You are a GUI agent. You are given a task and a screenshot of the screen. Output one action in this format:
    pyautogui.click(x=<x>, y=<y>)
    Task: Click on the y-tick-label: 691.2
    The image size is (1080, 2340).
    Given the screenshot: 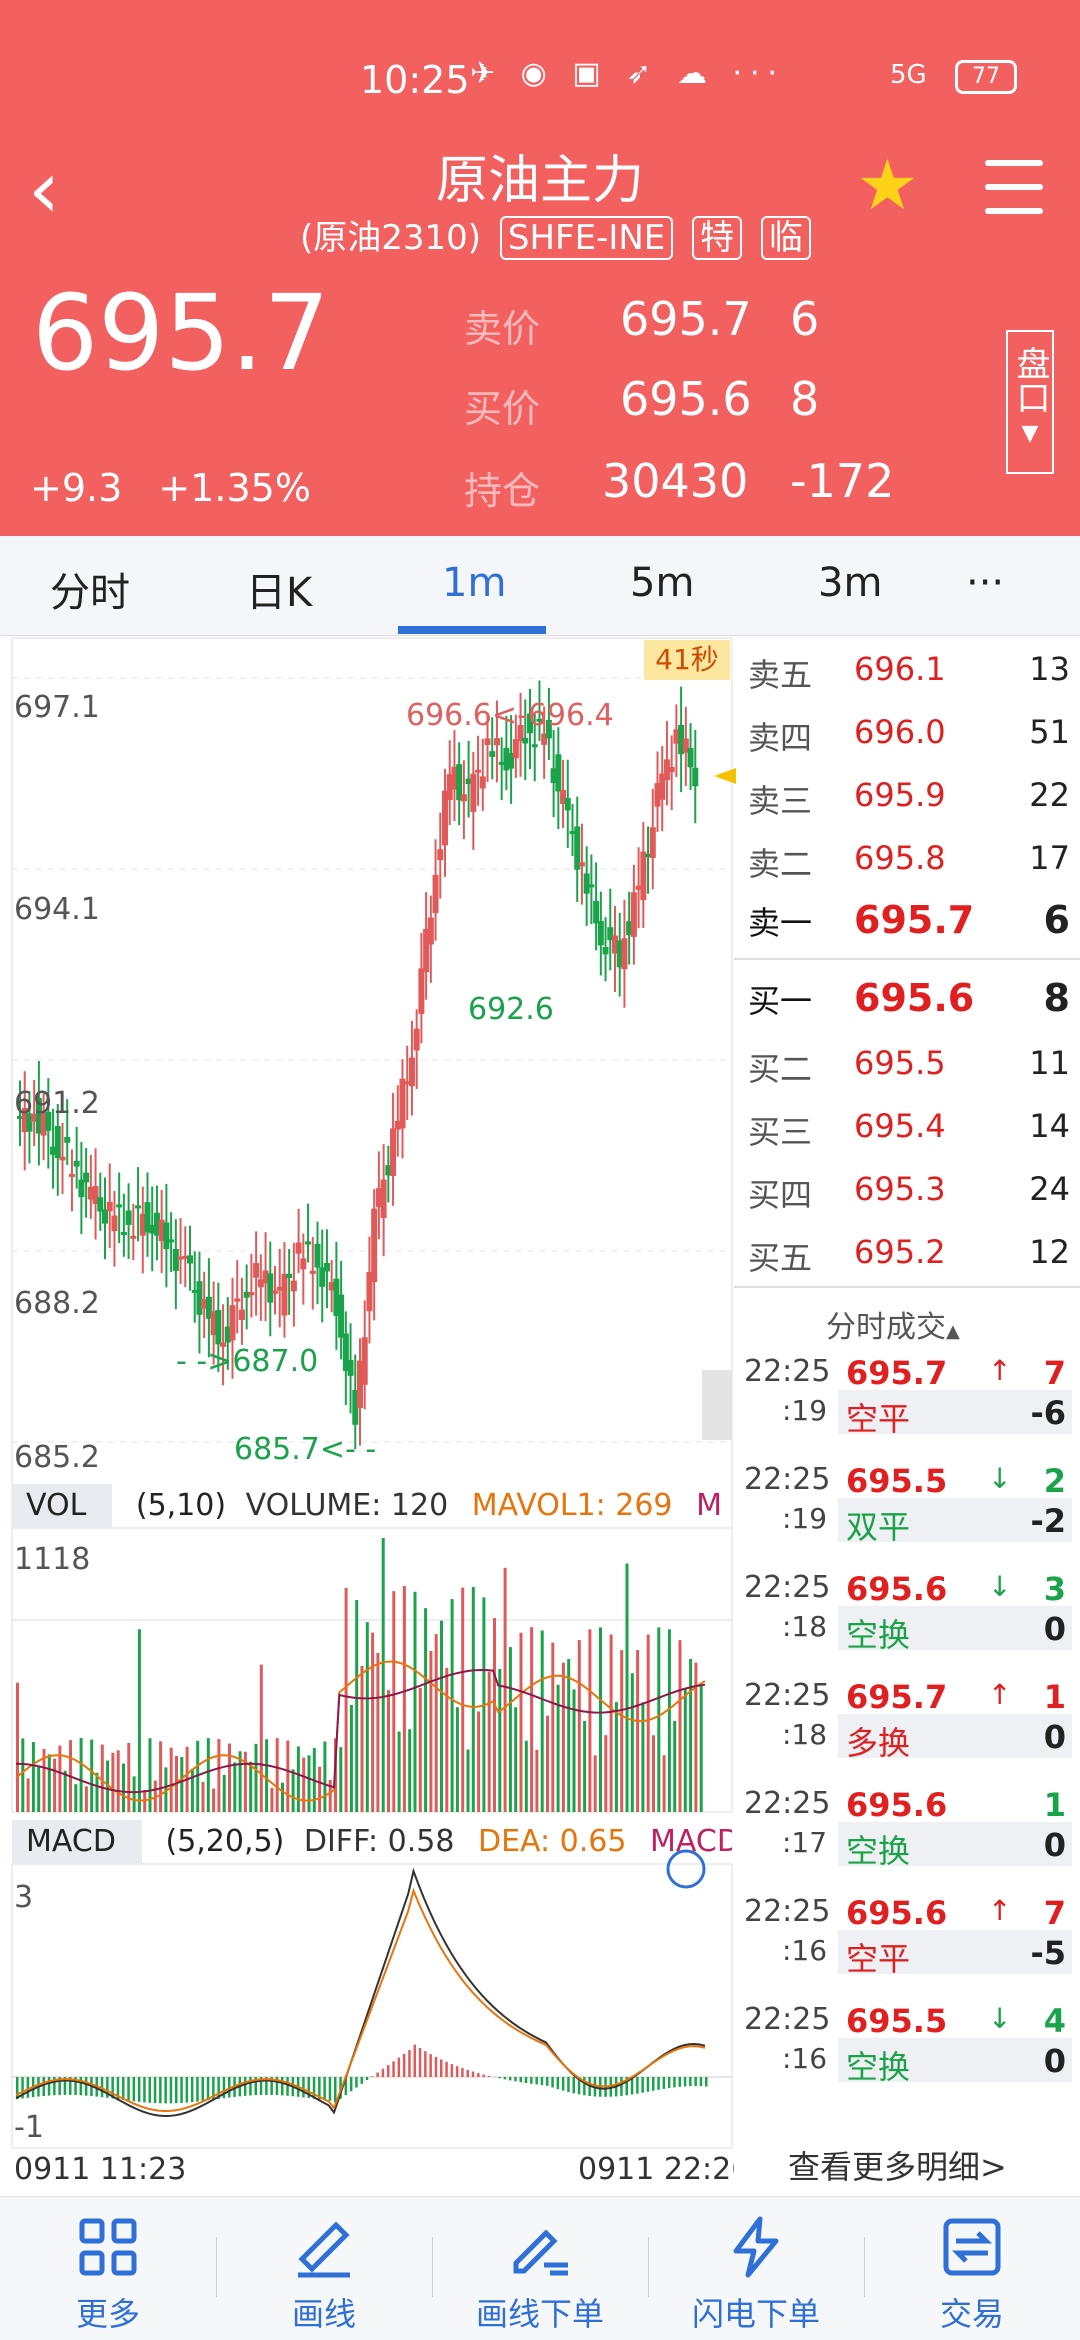 What is the action you would take?
    pyautogui.click(x=57, y=1103)
    